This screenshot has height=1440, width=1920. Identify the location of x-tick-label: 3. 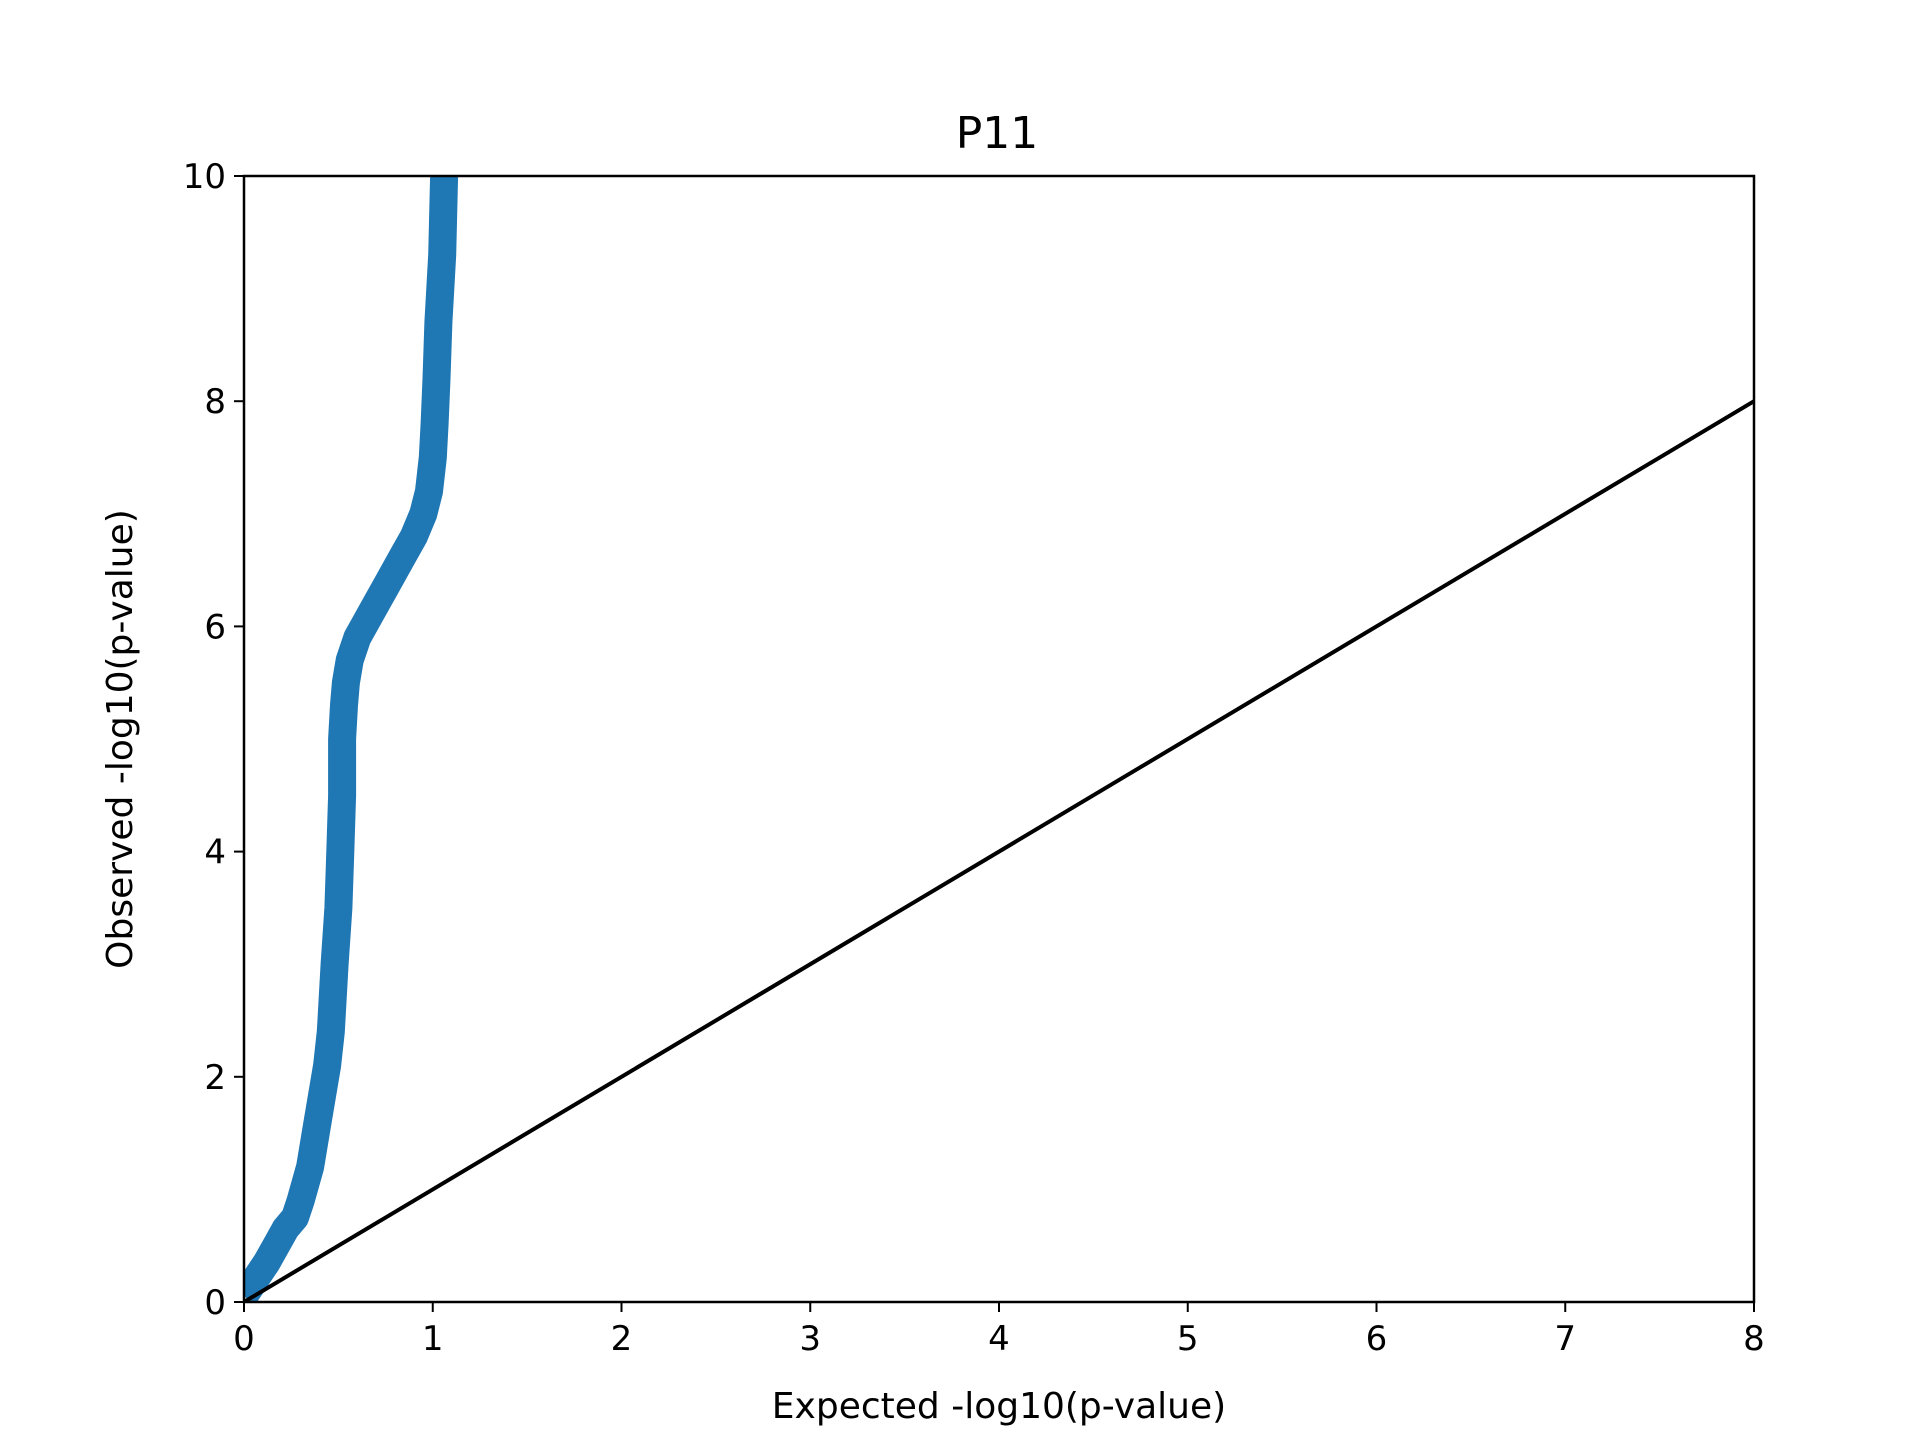
(810, 1339).